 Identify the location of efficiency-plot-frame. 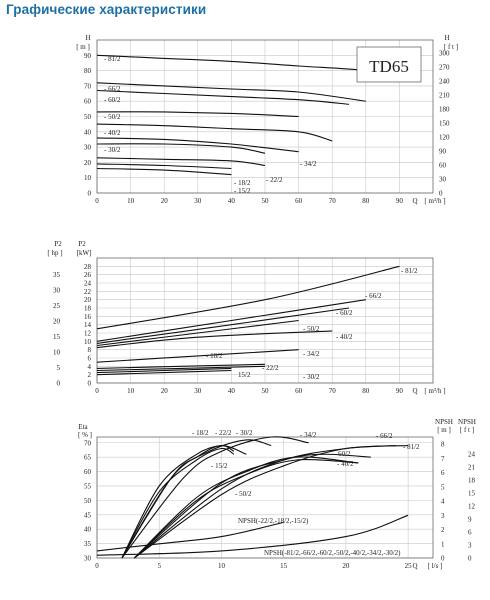
(265, 497).